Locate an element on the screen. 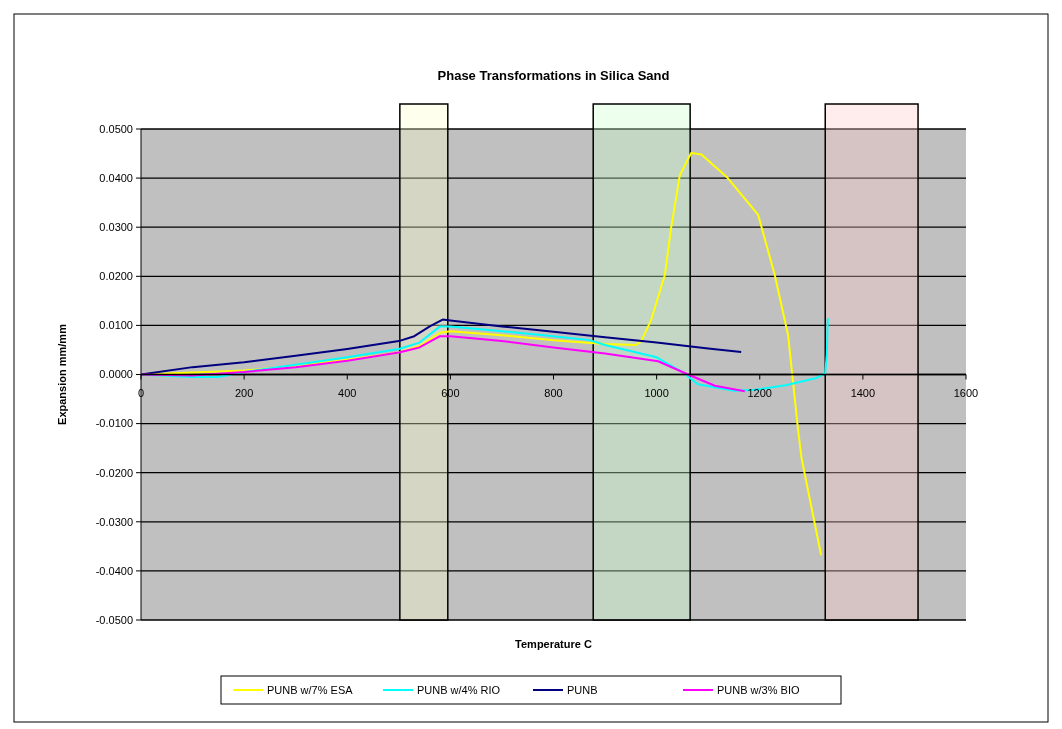 Image resolution: width=1062 pixels, height=729 pixels. x-tick-label: 0 is located at coordinates (141, 392).